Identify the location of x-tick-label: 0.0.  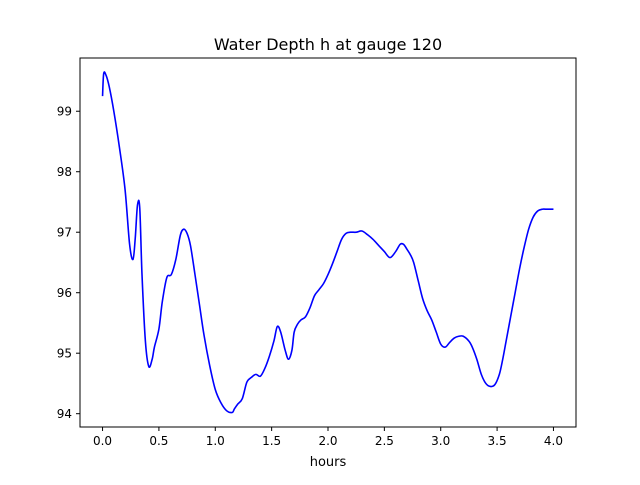
(102, 441).